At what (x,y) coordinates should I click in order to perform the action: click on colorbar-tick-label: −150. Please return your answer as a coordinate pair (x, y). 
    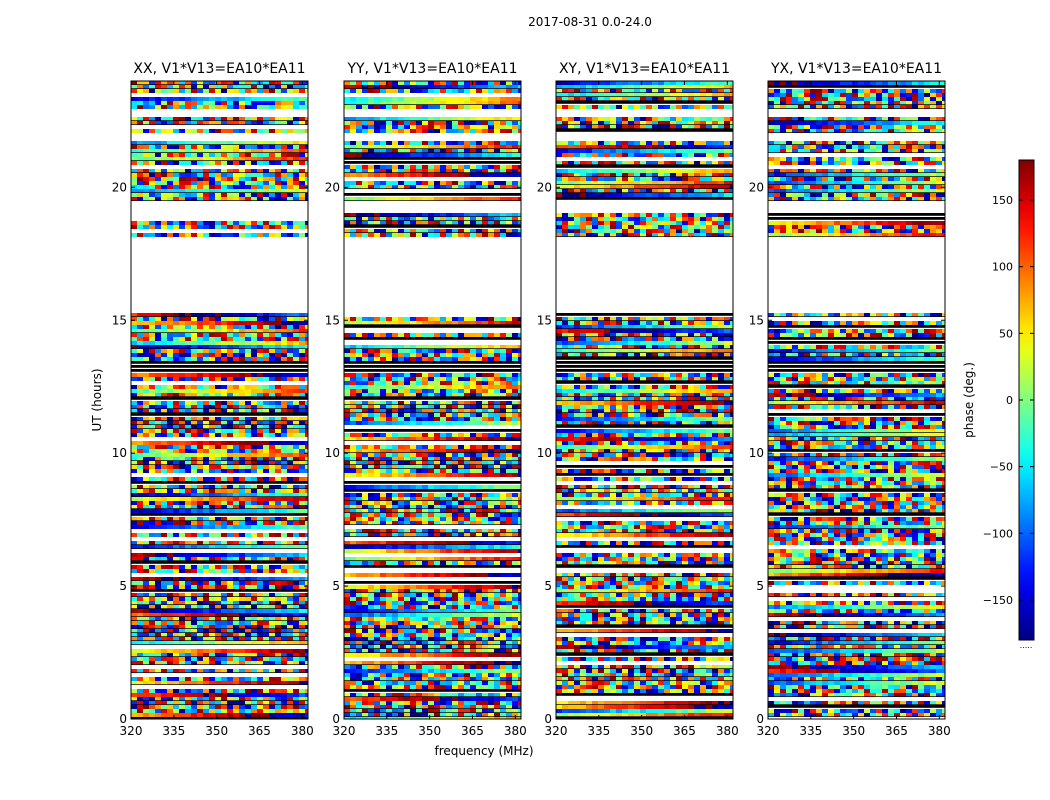
    Looking at the image, I should click on (998, 600).